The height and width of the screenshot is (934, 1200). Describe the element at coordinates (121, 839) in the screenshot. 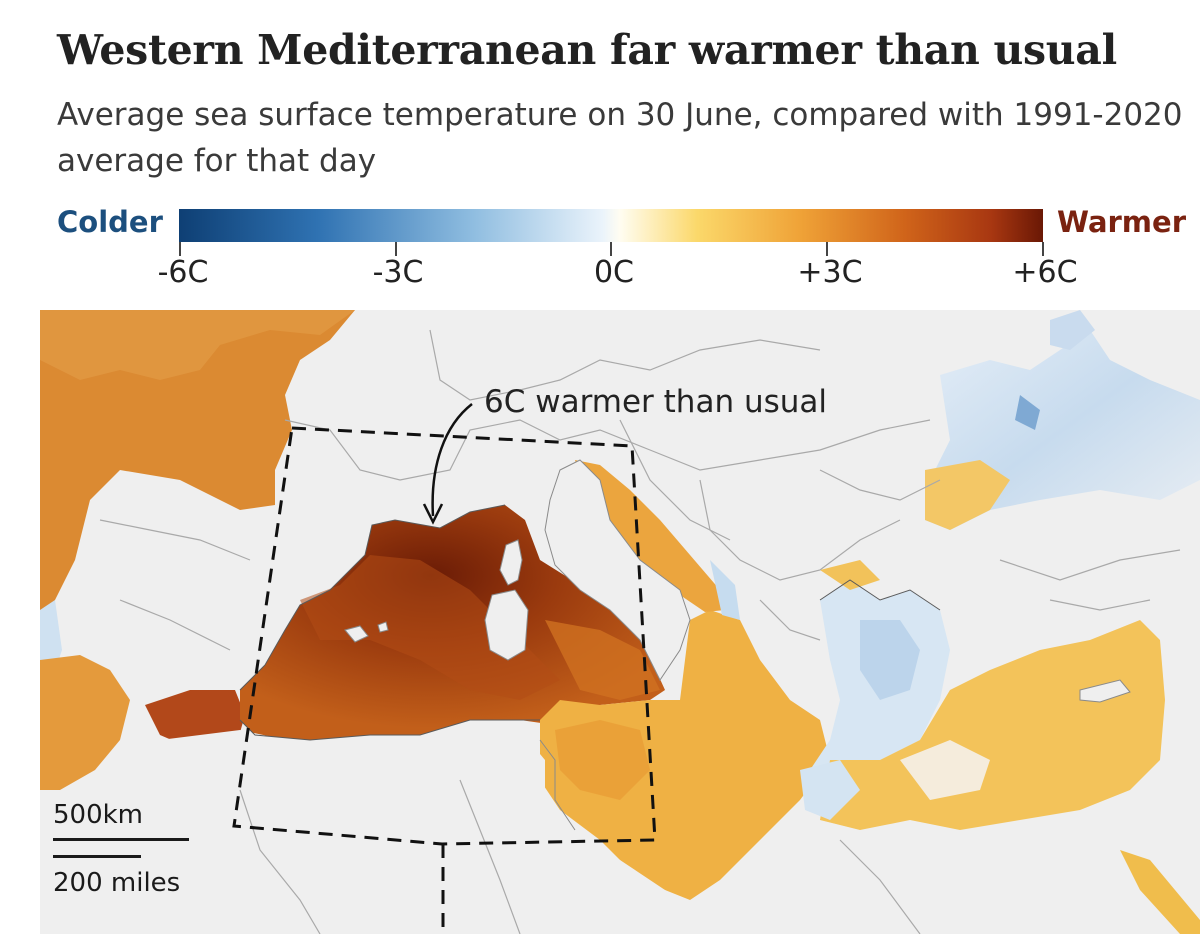

I see `scale-metric-bar` at that location.